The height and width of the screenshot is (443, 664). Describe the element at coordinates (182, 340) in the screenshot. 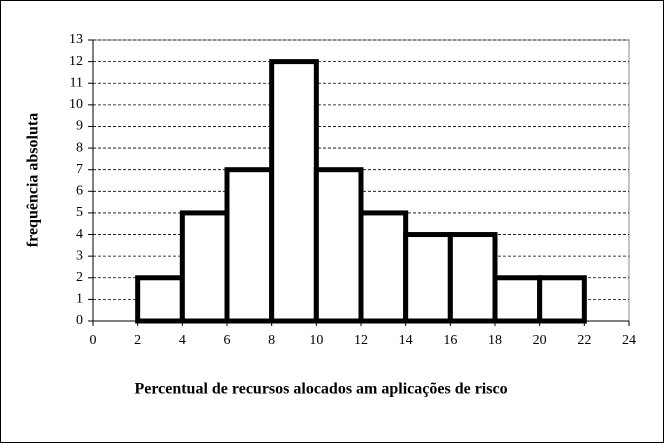

I see `x-tick-label: 4` at that location.